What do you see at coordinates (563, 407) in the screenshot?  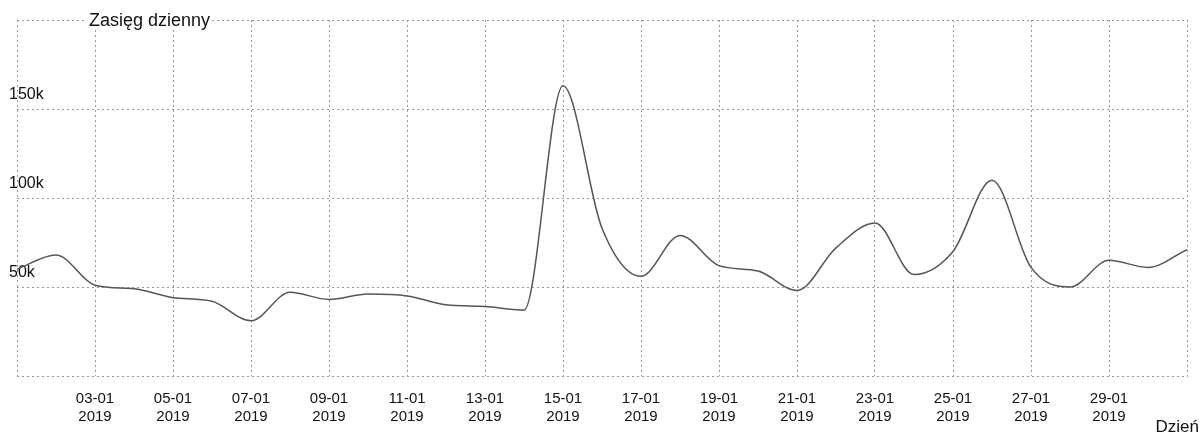 I see `x-tick-label: 15-01 2019` at bounding box center [563, 407].